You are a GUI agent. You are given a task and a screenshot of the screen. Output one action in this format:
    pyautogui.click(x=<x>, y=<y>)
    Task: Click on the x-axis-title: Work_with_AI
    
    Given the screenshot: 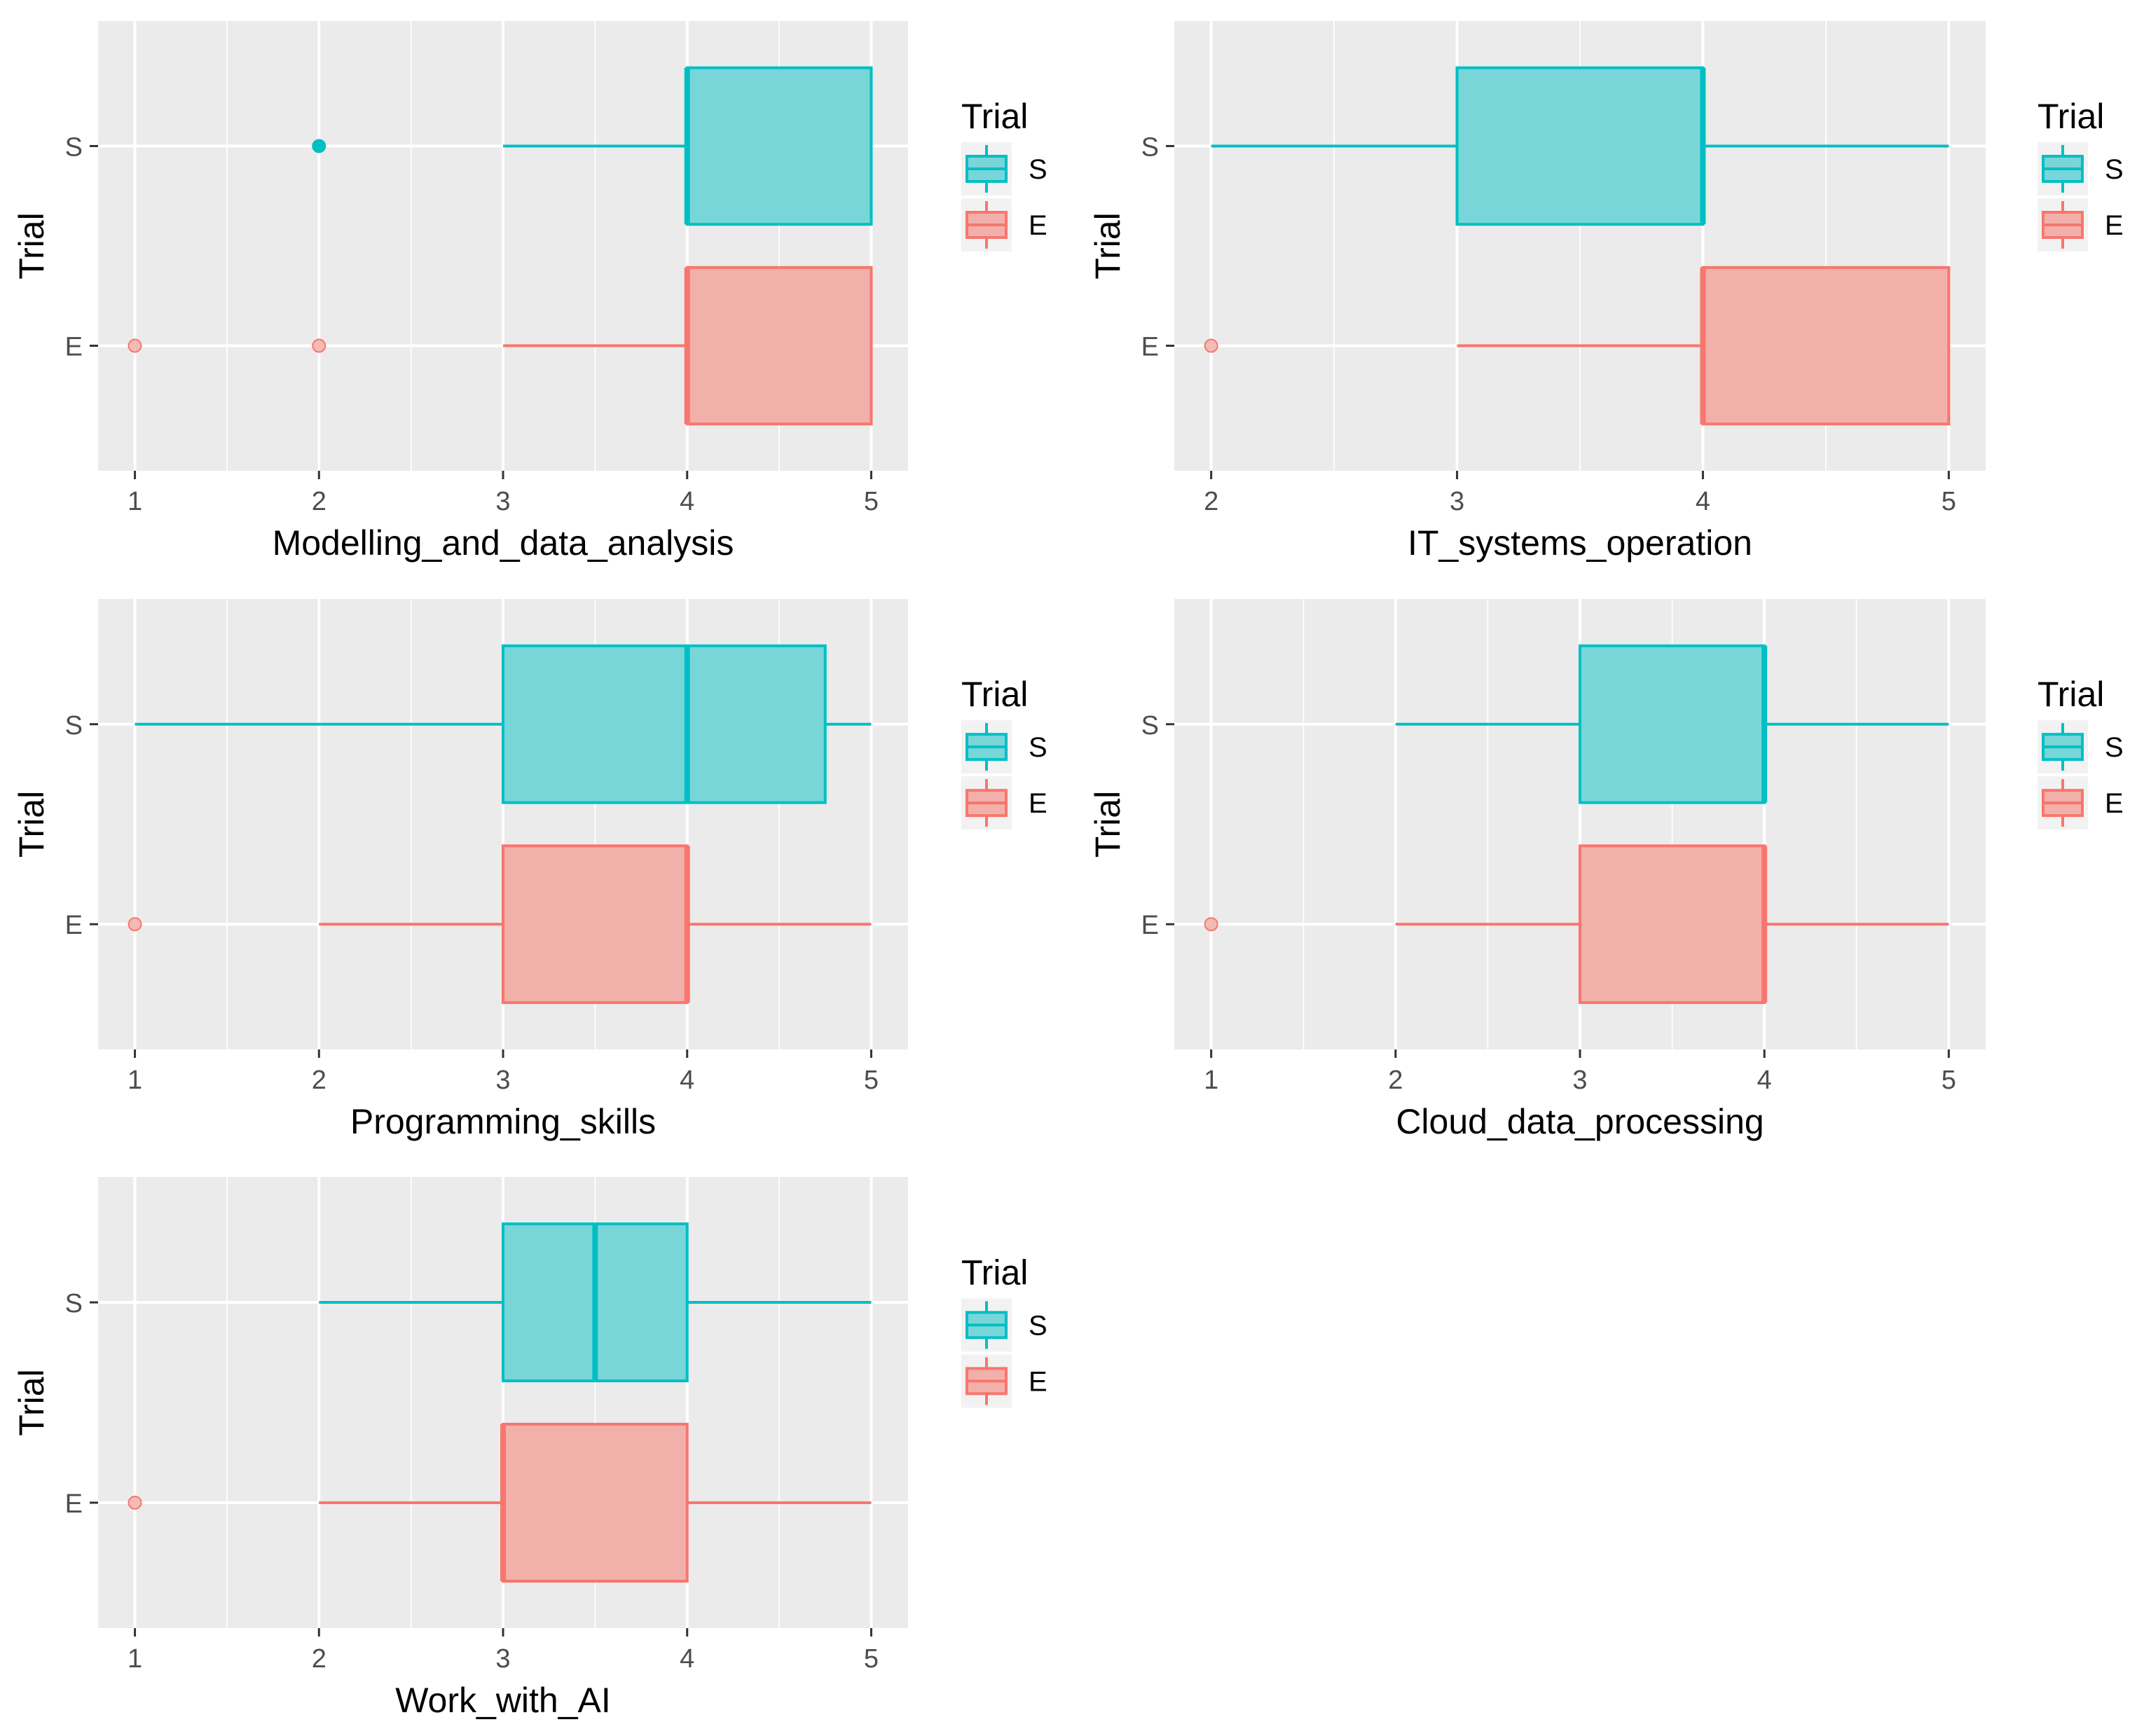 What is the action you would take?
    pyautogui.click(x=503, y=1700)
    